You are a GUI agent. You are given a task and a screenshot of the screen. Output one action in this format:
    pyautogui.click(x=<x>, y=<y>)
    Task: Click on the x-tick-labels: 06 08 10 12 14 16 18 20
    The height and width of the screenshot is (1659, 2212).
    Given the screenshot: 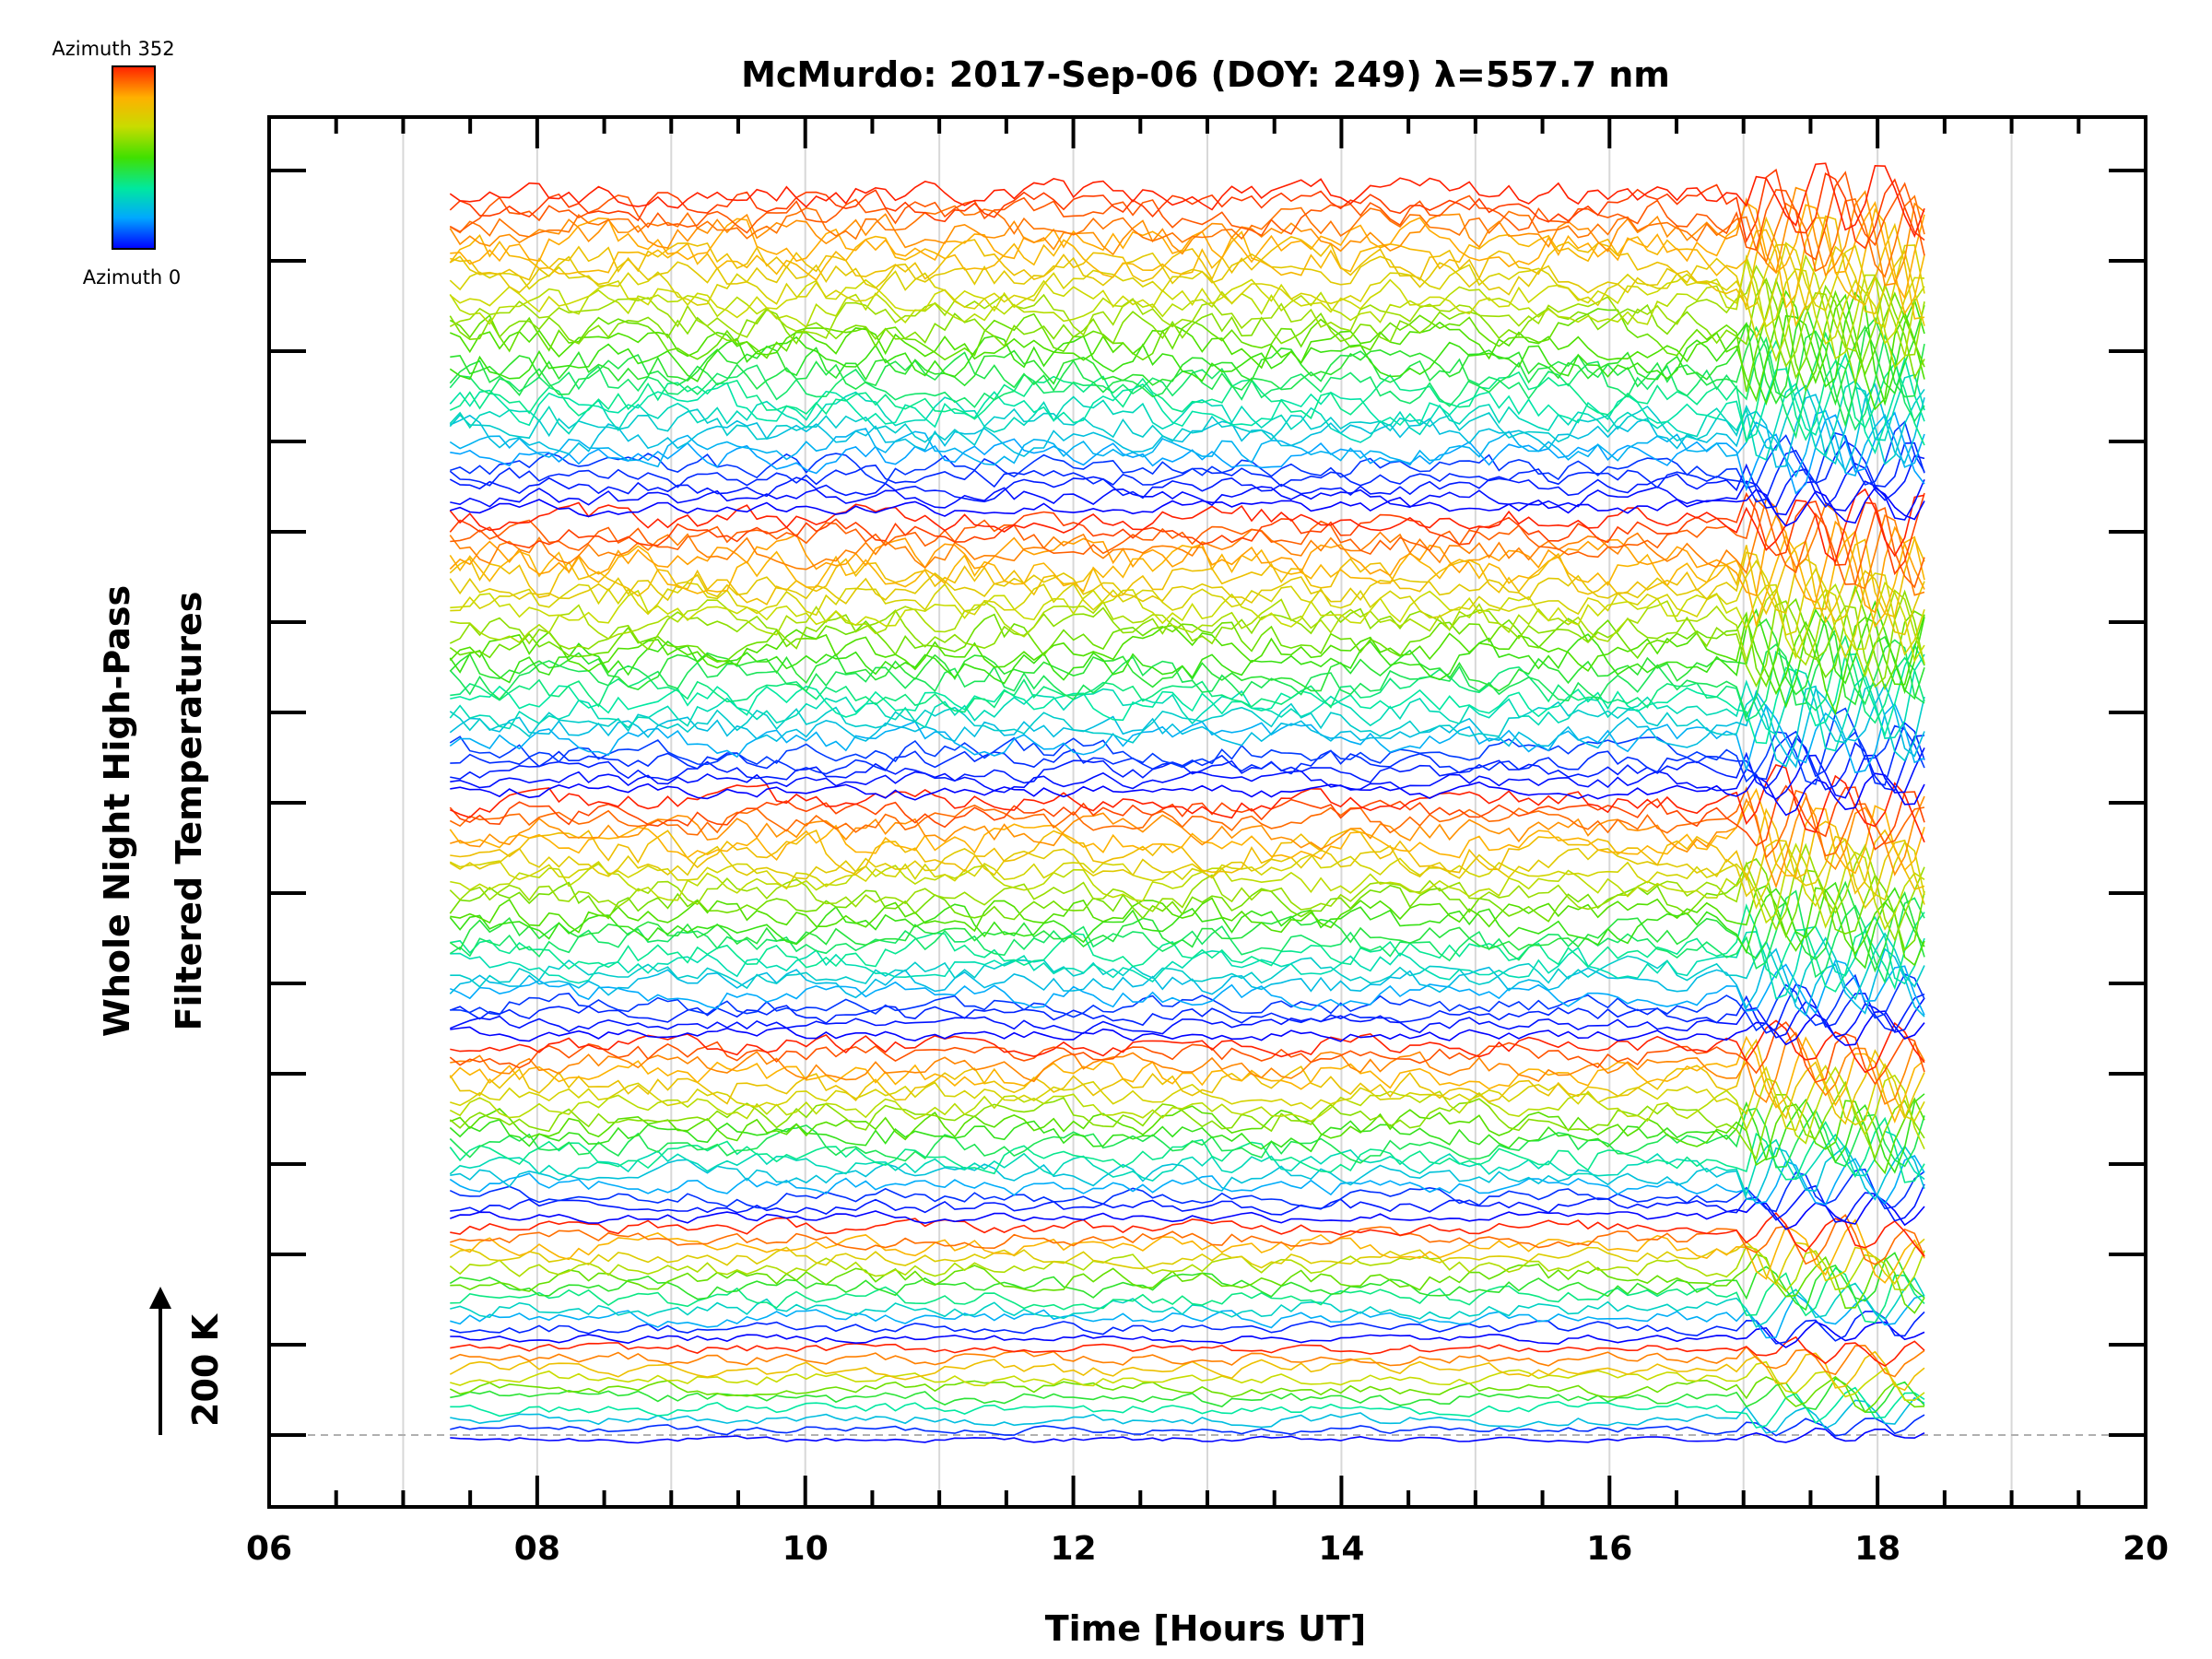 What is the action you would take?
    pyautogui.click(x=1207, y=1549)
    